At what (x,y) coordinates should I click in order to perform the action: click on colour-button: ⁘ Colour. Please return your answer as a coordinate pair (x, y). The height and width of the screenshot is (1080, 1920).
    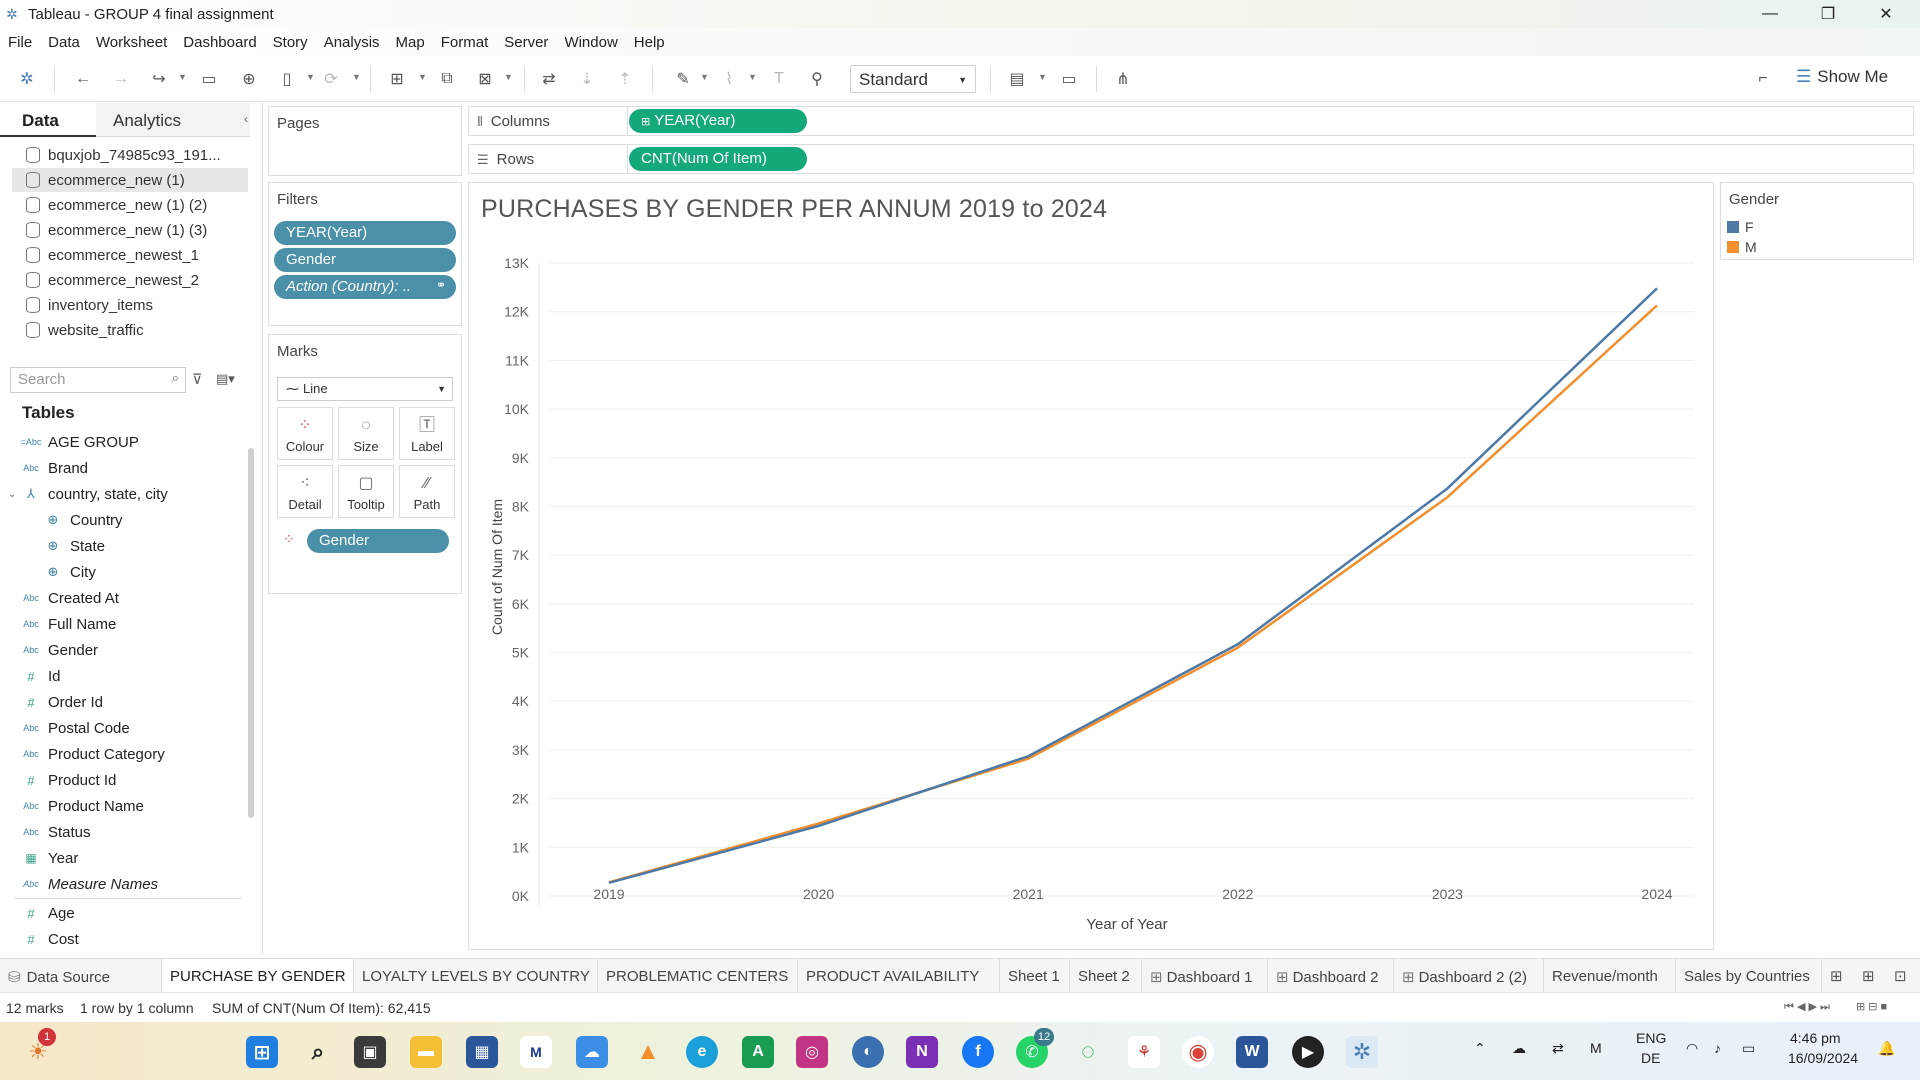
    Looking at the image, I should click on (305, 433).